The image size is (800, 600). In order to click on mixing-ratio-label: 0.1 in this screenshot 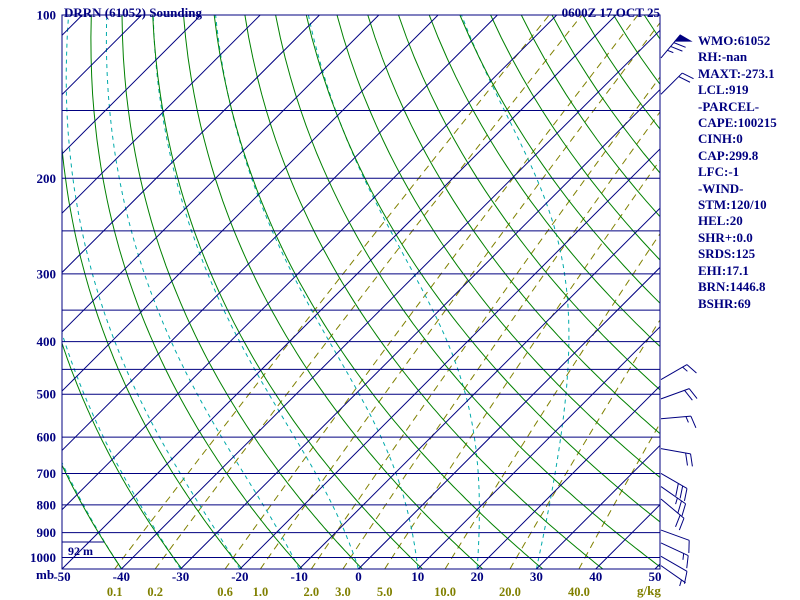, I will do `click(115, 592)`.